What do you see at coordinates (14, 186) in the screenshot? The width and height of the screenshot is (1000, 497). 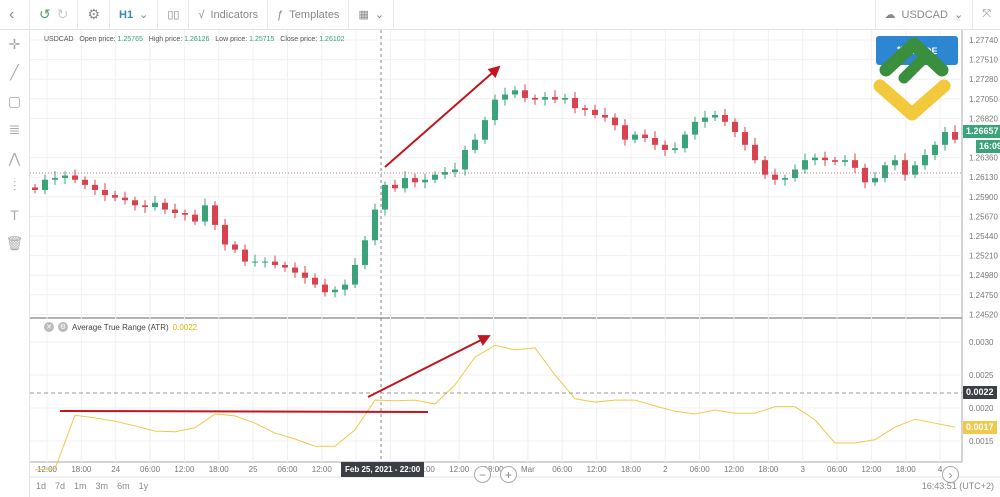 I see `channel-icon: ⫶` at bounding box center [14, 186].